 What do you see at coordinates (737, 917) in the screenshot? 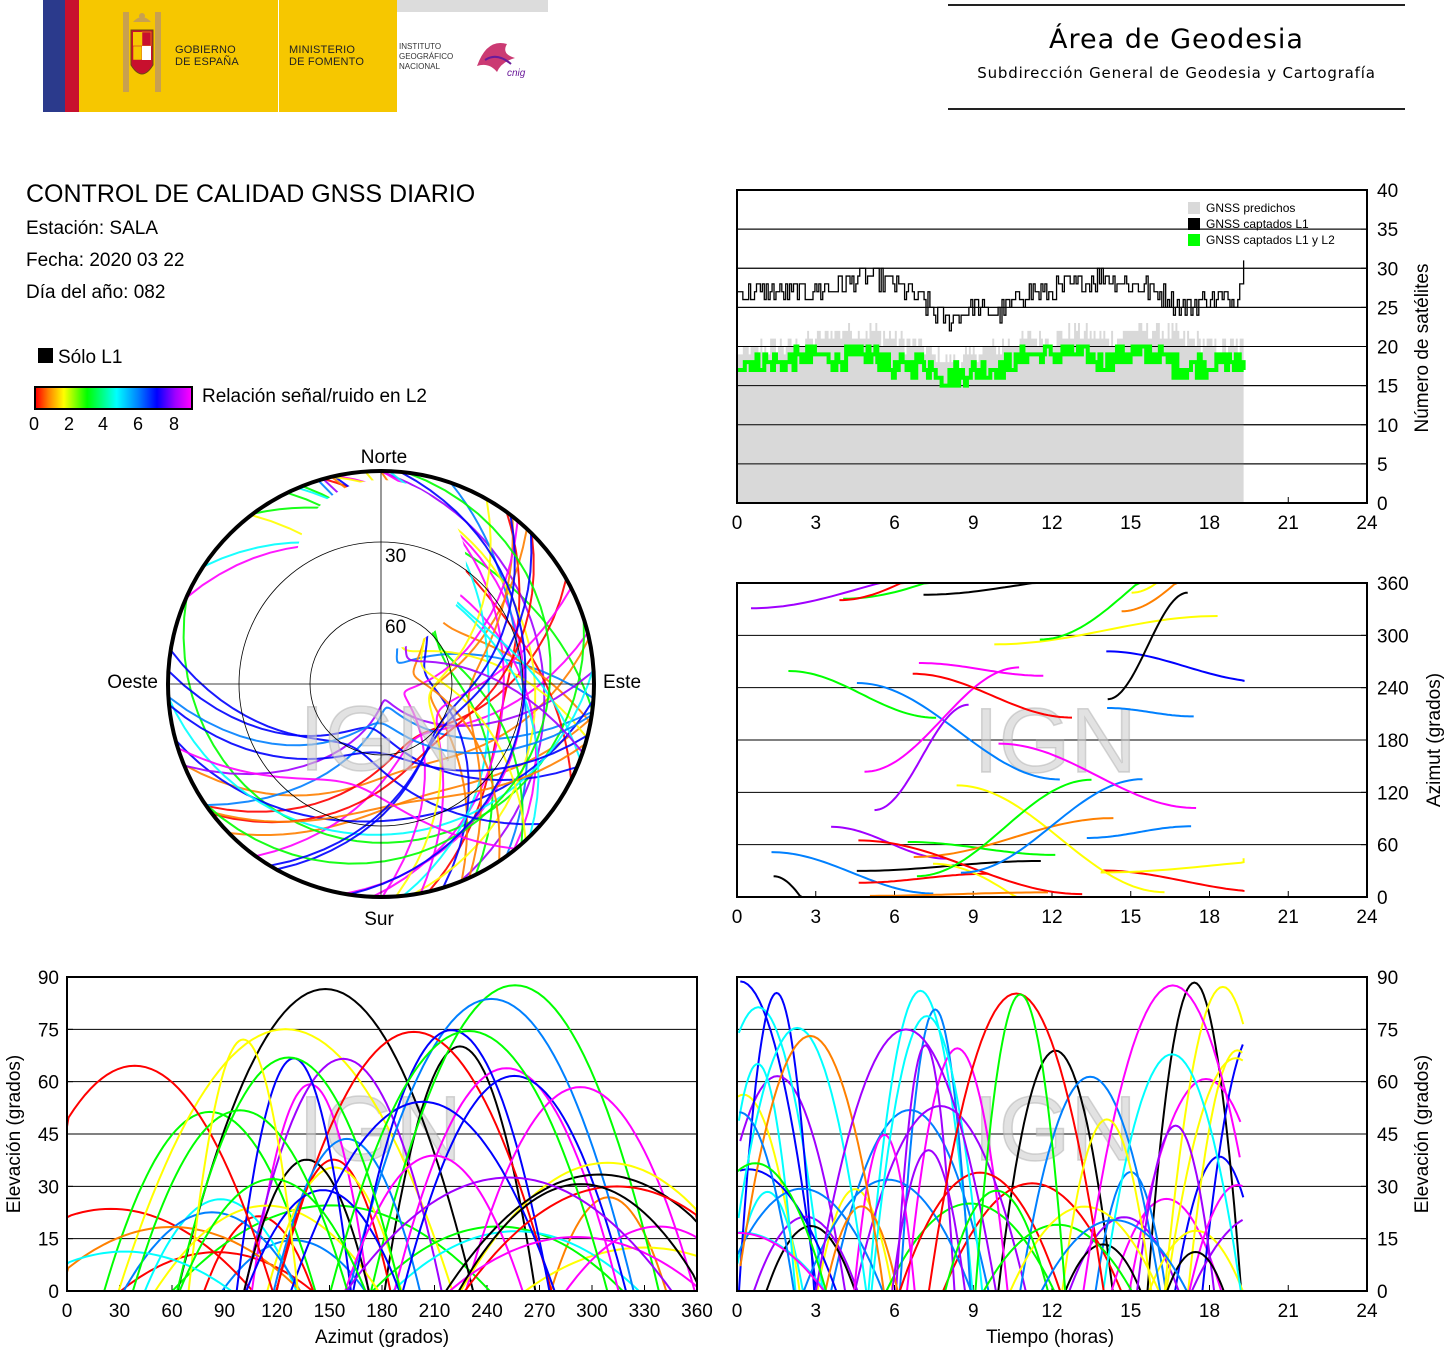
I see `azt-xtick-label-0: 0` at bounding box center [737, 917].